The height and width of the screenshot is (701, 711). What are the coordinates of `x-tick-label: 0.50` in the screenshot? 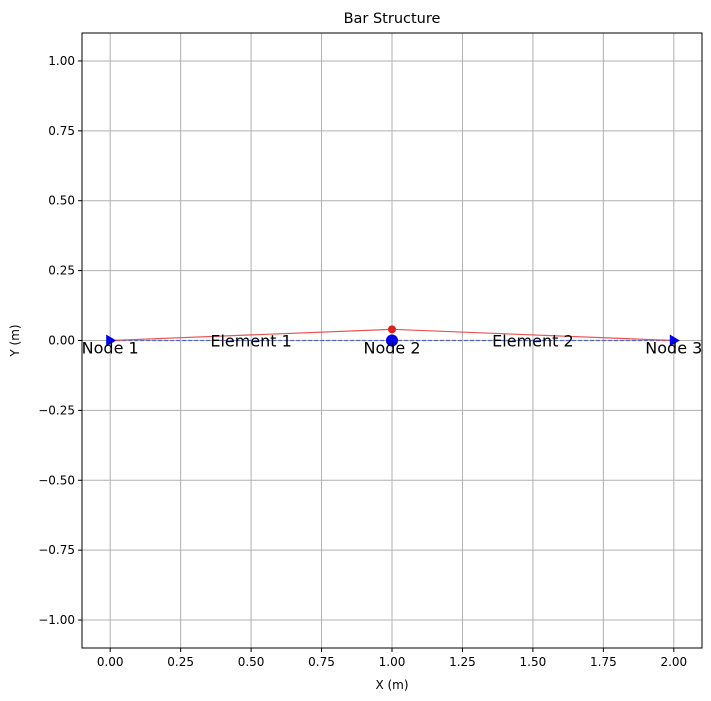 It's located at (251, 662).